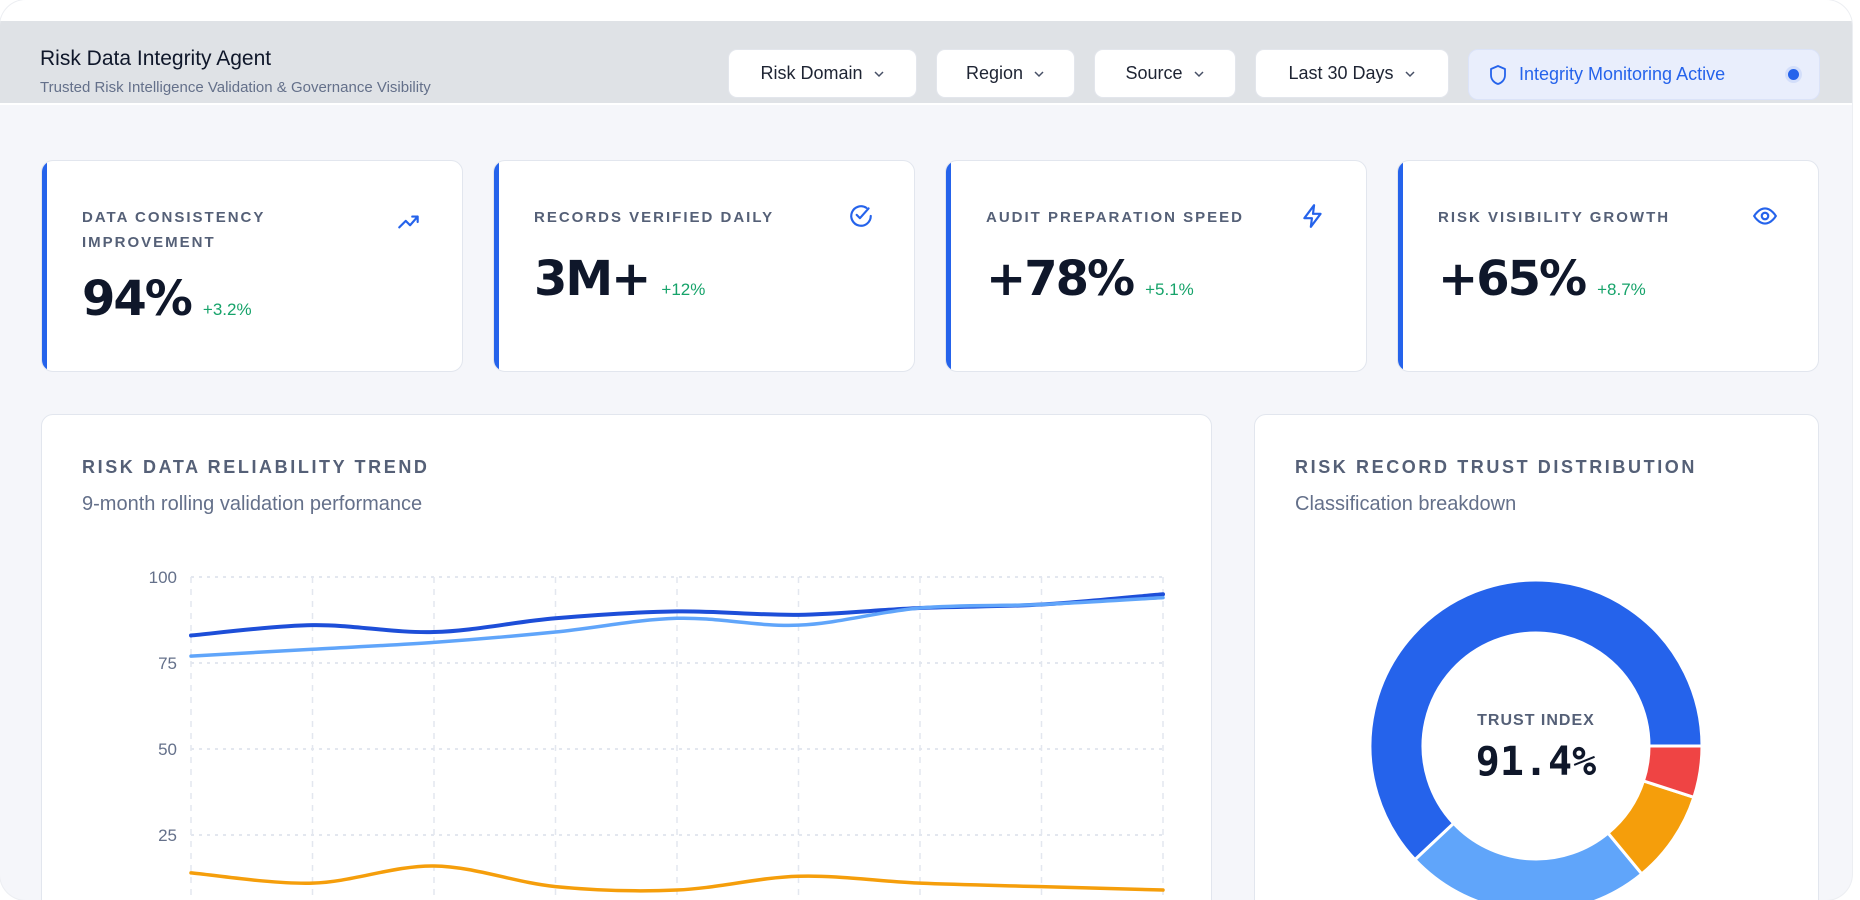 This screenshot has height=900, width=1860. I want to click on date-range-filter: Last 30 Days, so click(1352, 73).